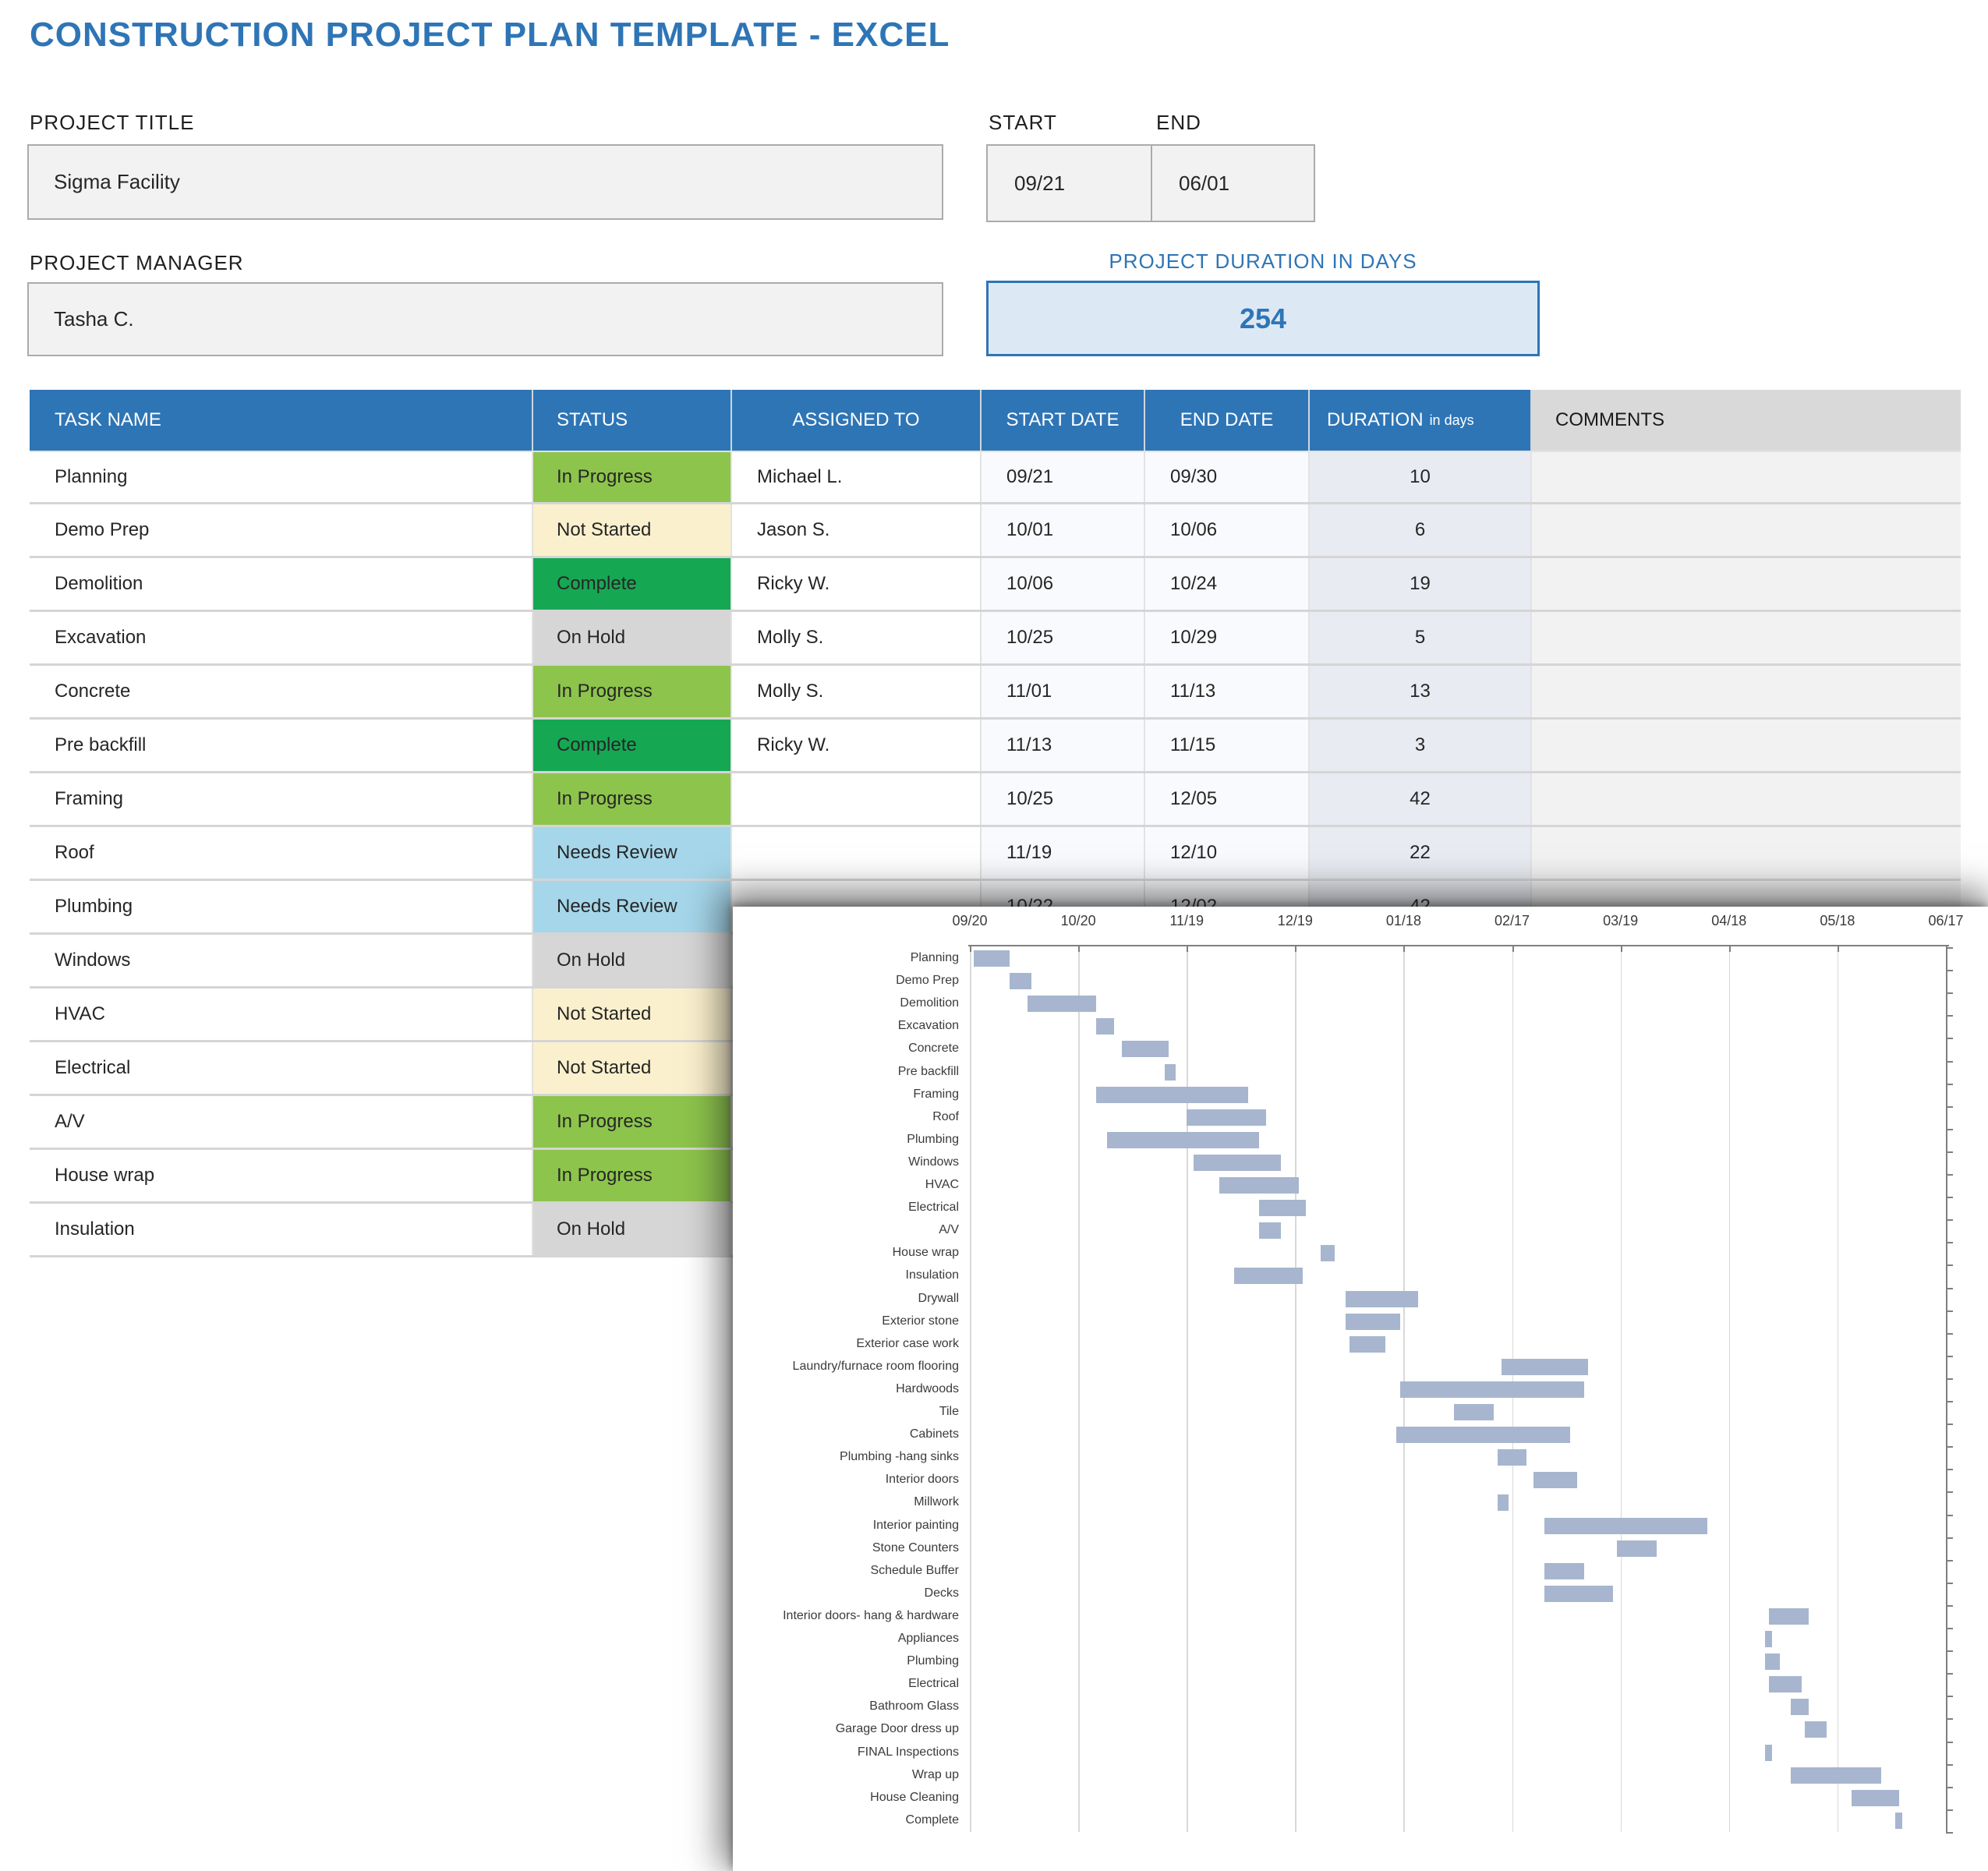 The height and width of the screenshot is (1871, 1988). What do you see at coordinates (281, 691) in the screenshot?
I see `task-name-cell: Concrete` at bounding box center [281, 691].